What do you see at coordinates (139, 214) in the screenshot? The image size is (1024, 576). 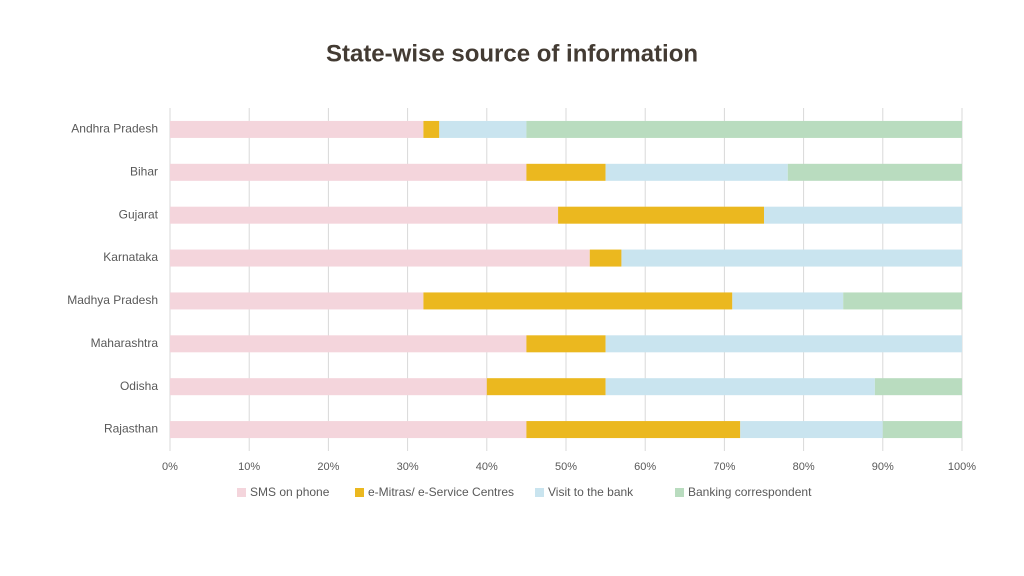 I see `y-tick-label: Gujarat` at bounding box center [139, 214].